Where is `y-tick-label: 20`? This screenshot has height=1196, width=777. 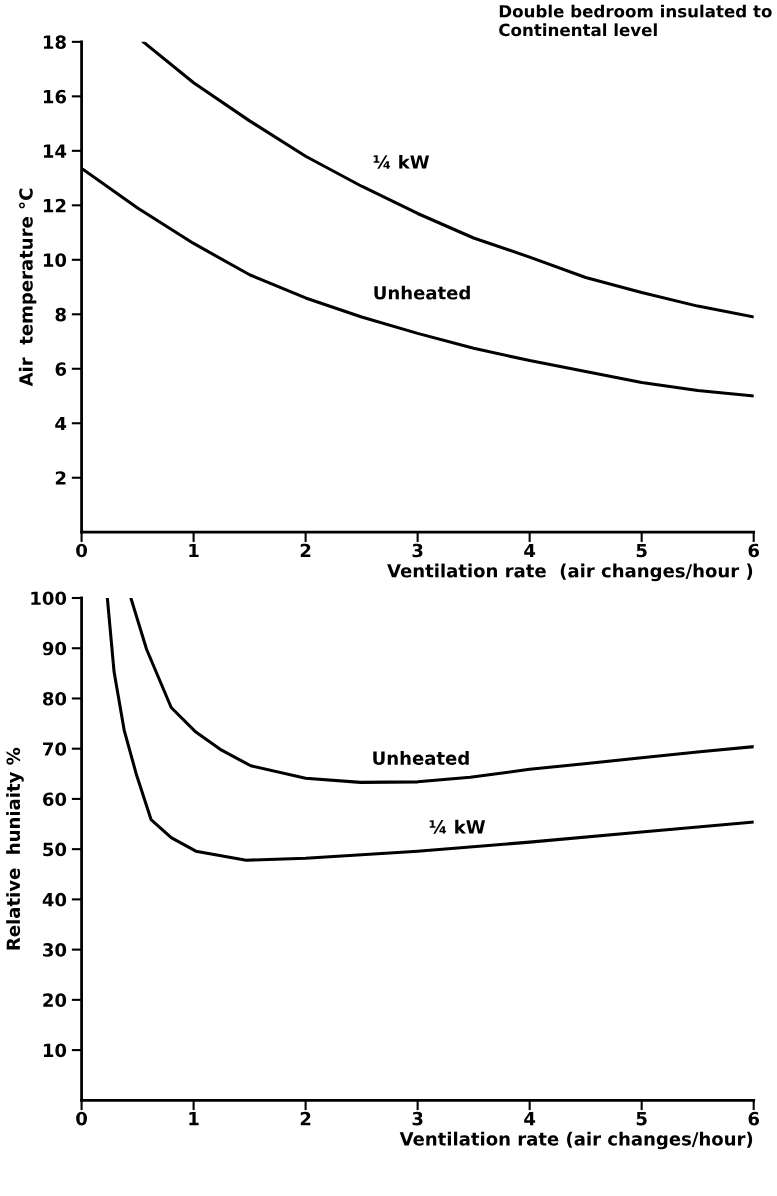 y-tick-label: 20 is located at coordinates (55, 1000).